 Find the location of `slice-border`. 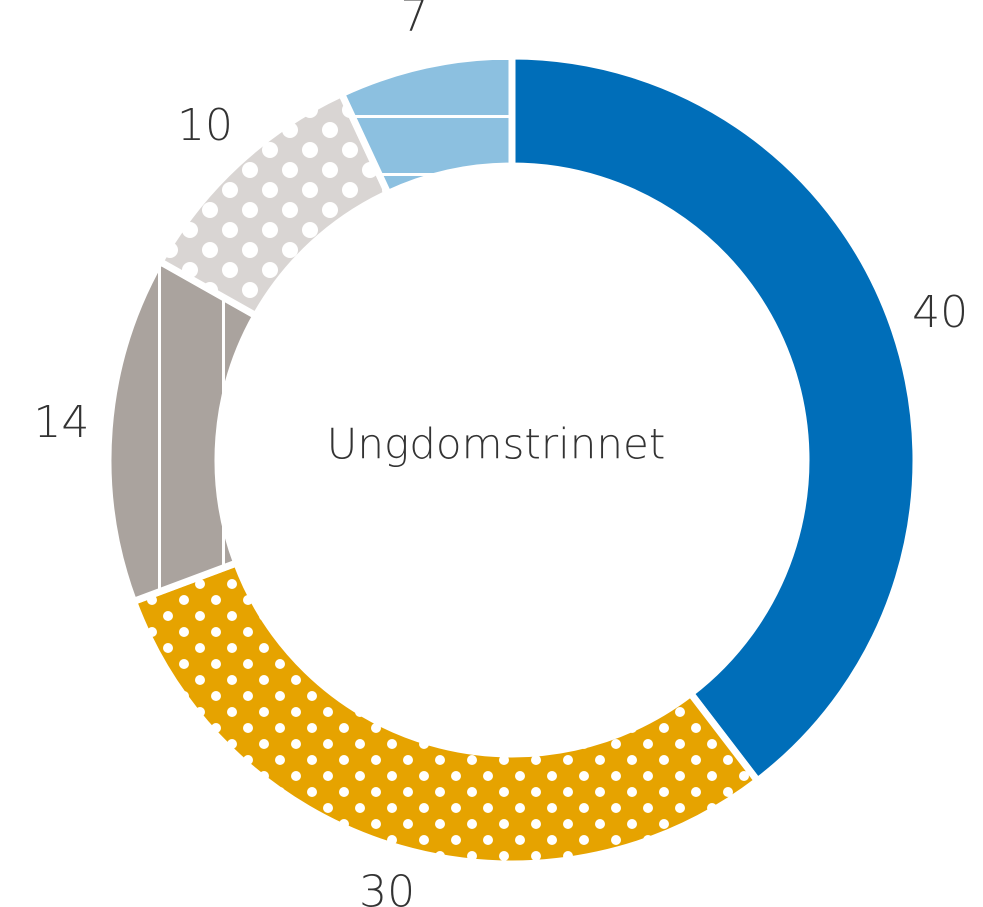

slice-border is located at coordinates (427, 124).